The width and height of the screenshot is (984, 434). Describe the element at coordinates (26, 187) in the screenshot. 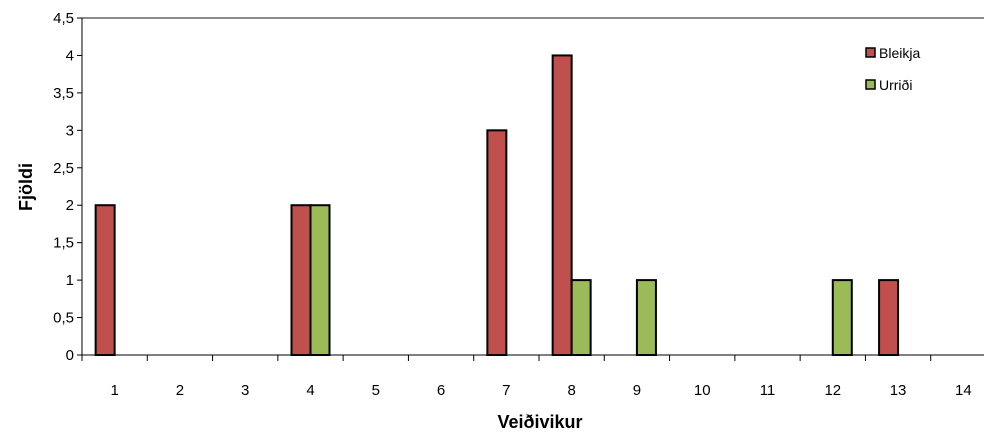

I see `y-axis-title: Fjöldi` at that location.